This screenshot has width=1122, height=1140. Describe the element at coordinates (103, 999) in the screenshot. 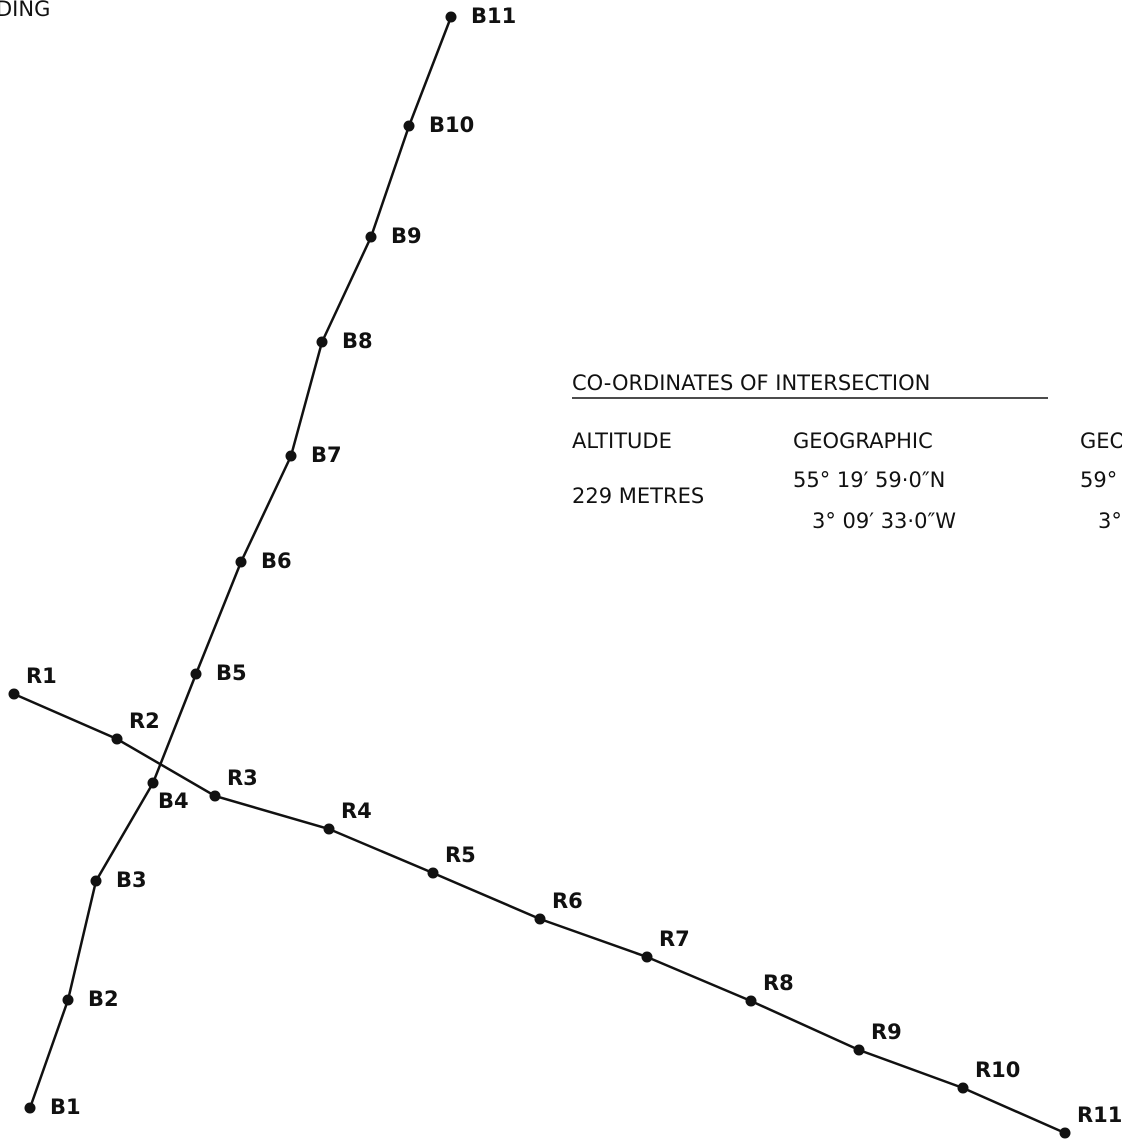

I see `point-label: B2` at that location.